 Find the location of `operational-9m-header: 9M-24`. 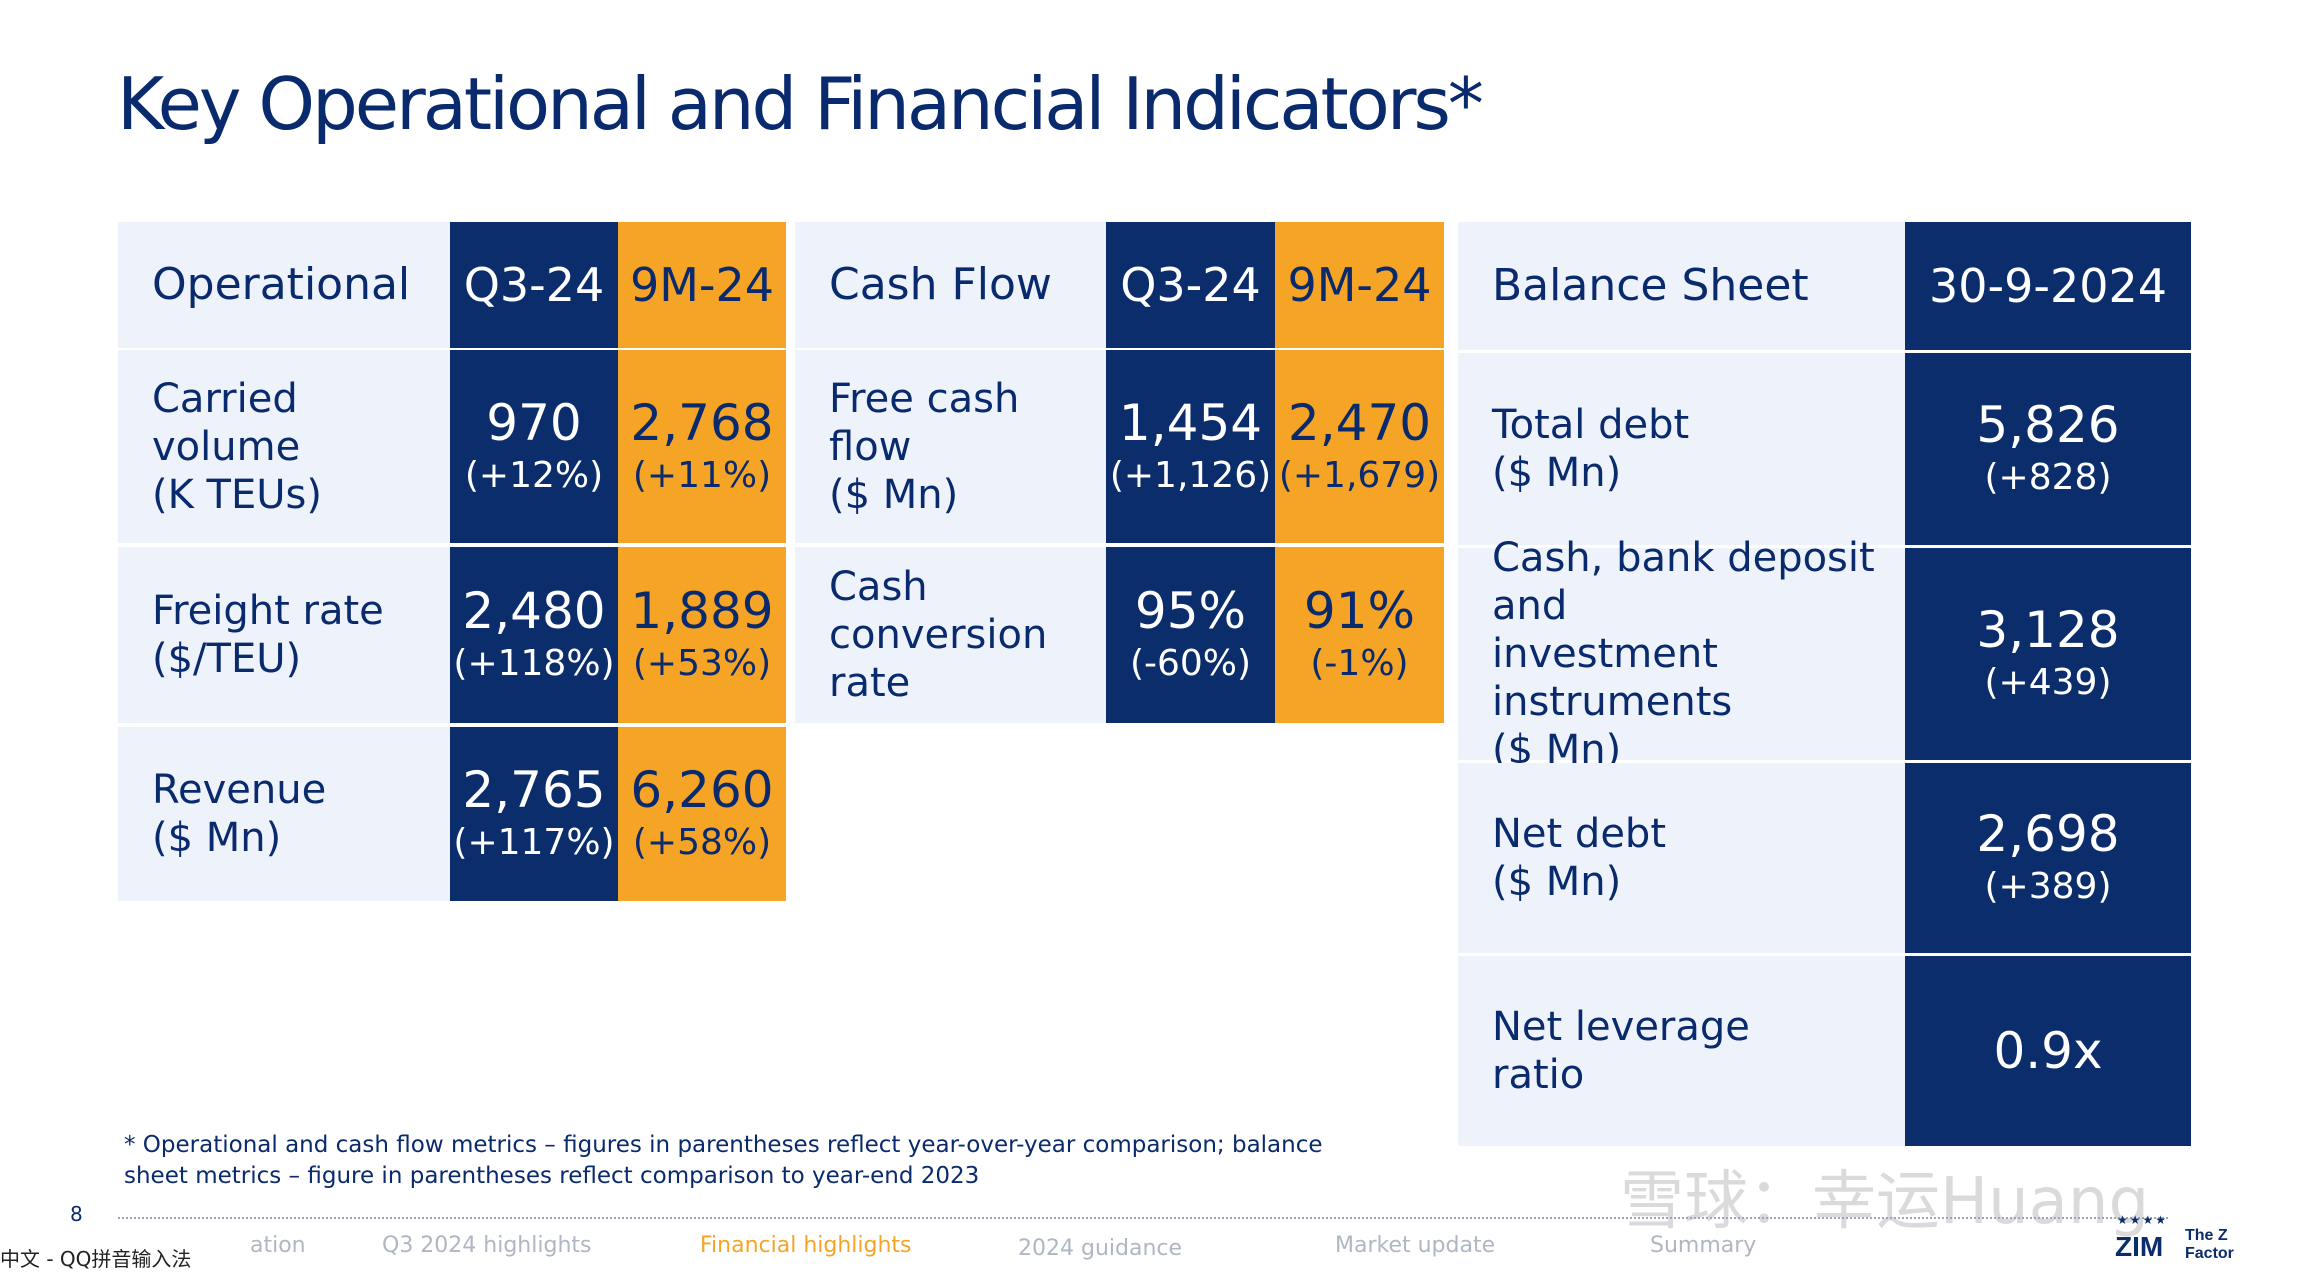

operational-9m-header: 9M-24 is located at coordinates (702, 285).